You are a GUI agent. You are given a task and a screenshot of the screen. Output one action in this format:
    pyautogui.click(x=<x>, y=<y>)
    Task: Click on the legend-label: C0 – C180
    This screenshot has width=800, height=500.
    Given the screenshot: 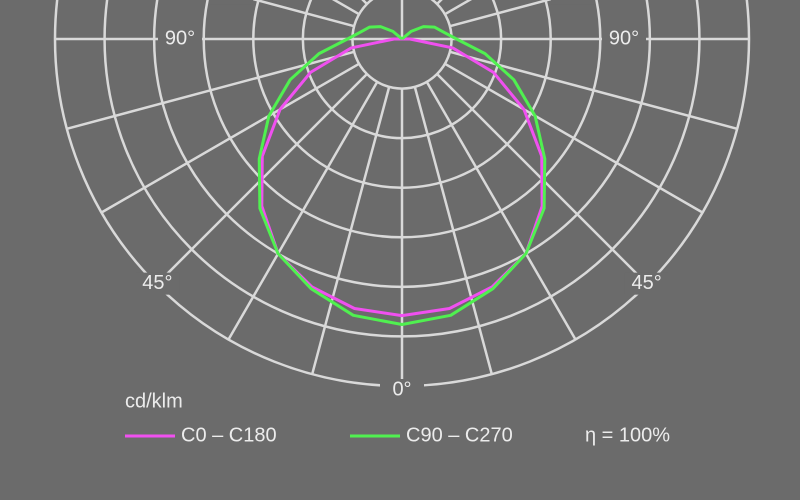 What is the action you would take?
    pyautogui.click(x=229, y=435)
    